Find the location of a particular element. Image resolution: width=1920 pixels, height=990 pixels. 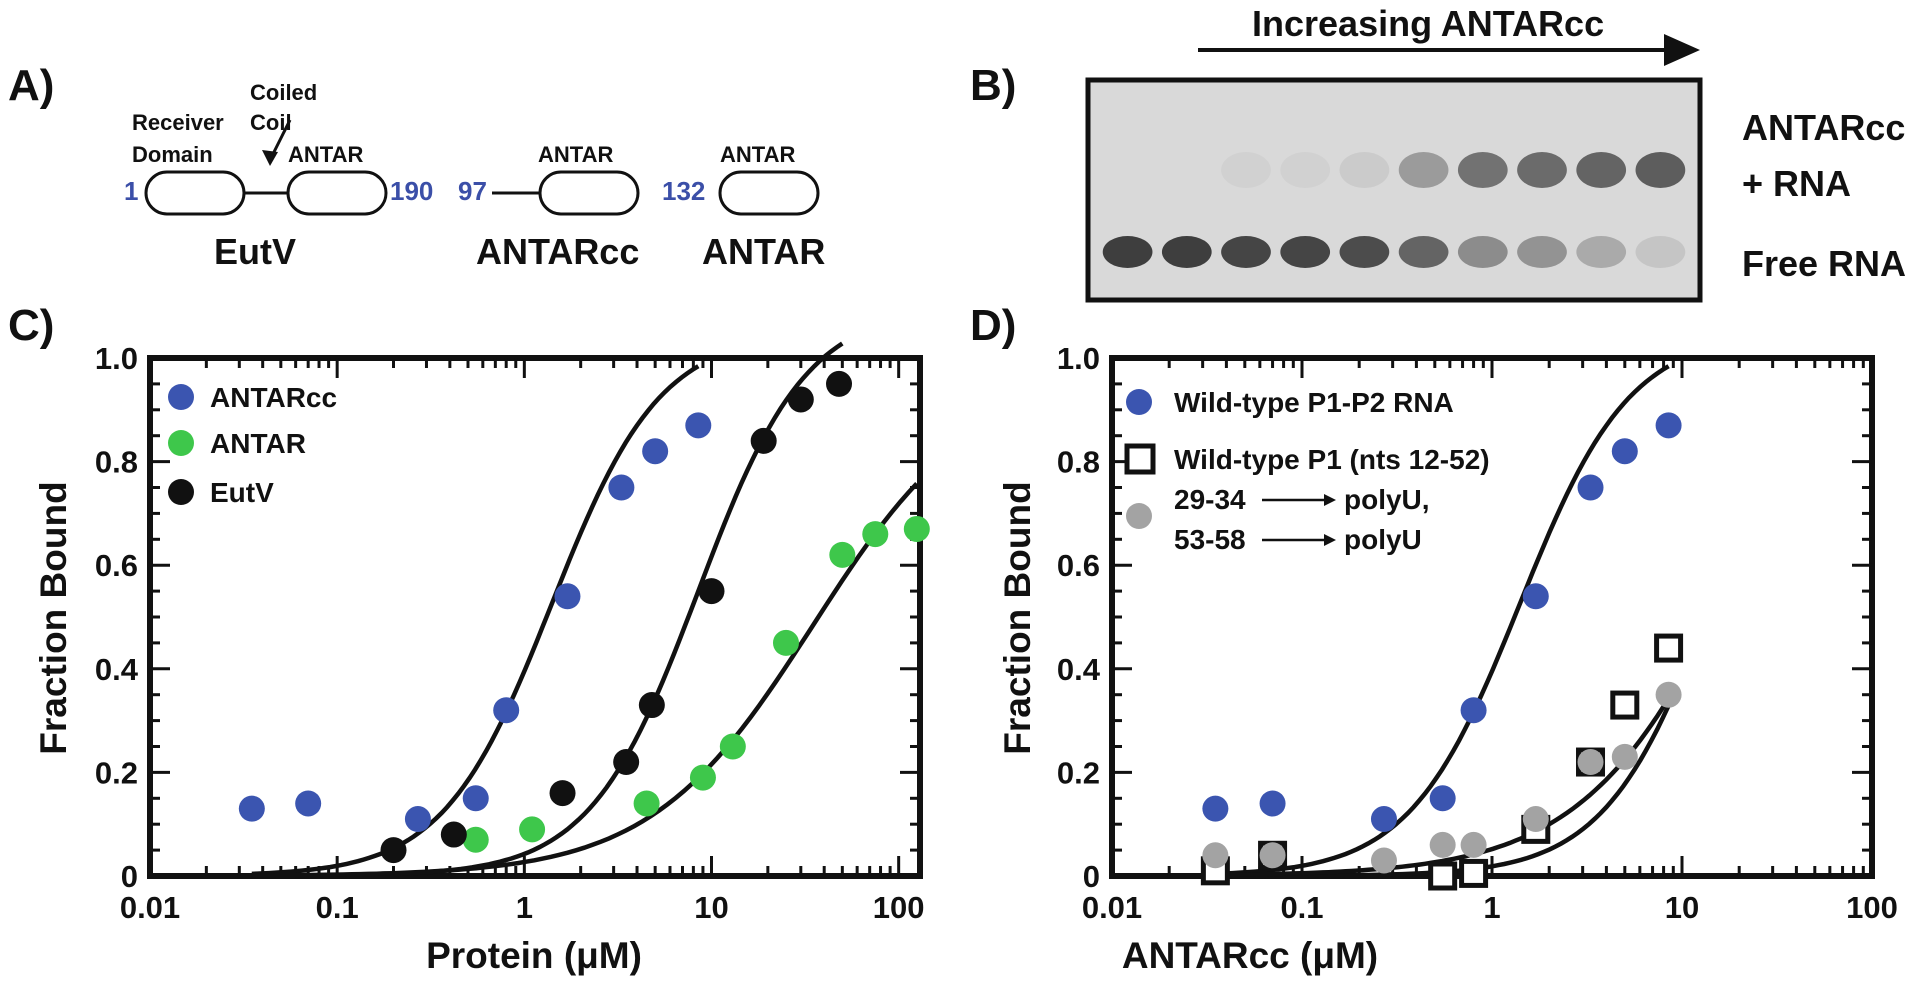

complex-label-2: + RNA is located at coordinates (1796, 183).